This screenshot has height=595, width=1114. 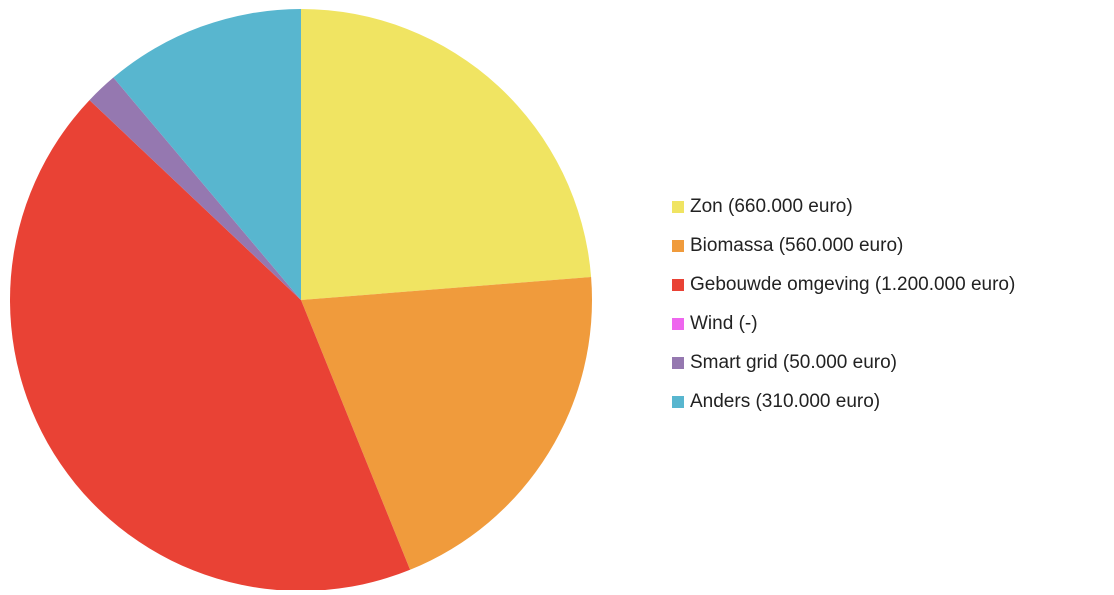 What do you see at coordinates (796, 245) in the screenshot?
I see `legend-label: Biomassa (560.000 euro)` at bounding box center [796, 245].